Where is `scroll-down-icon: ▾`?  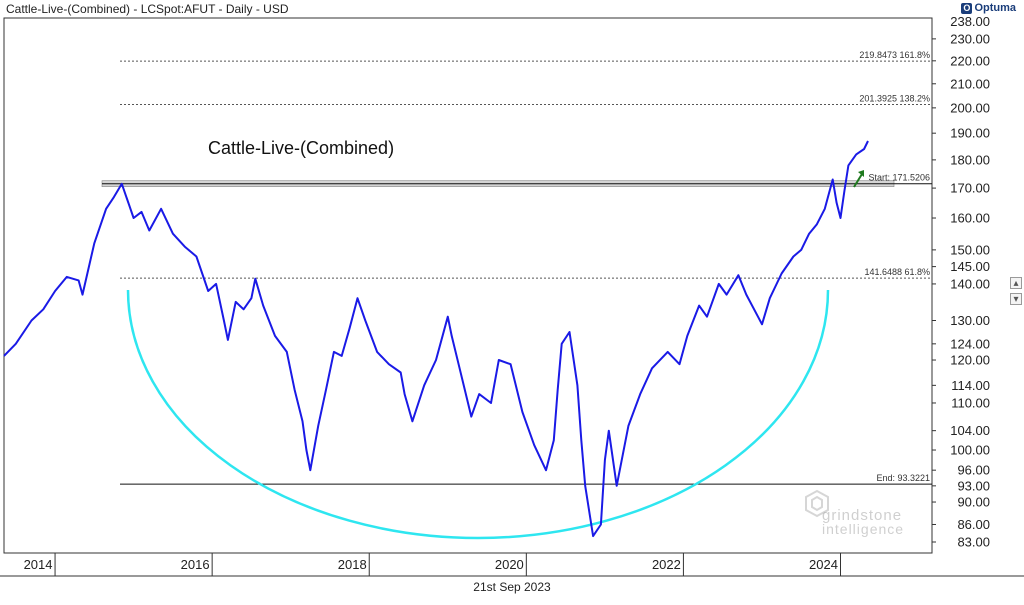 scroll-down-icon: ▾ is located at coordinates (1016, 299).